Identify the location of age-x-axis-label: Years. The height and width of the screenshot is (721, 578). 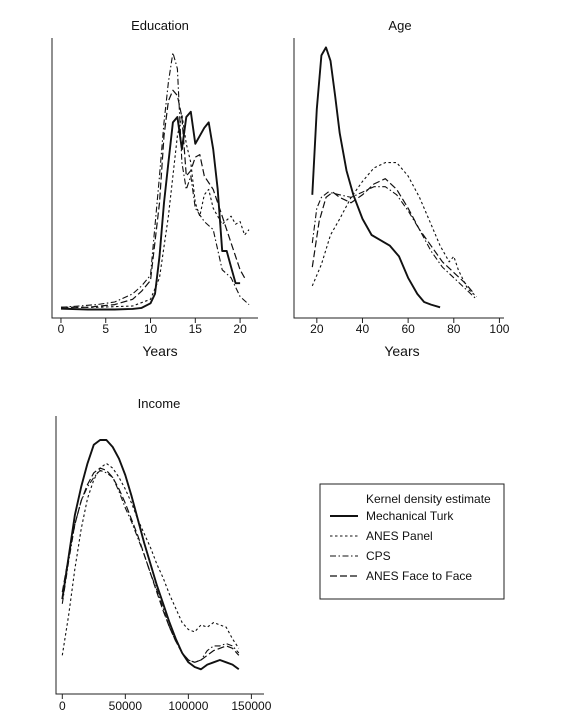
(401, 351).